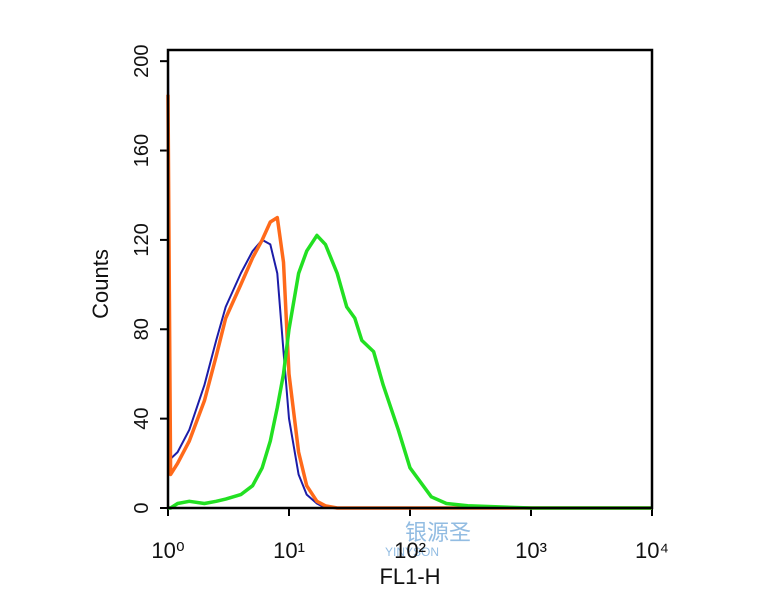 The image size is (774, 605). What do you see at coordinates (142, 507) in the screenshot?
I see `y-tick-label: 0` at bounding box center [142, 507].